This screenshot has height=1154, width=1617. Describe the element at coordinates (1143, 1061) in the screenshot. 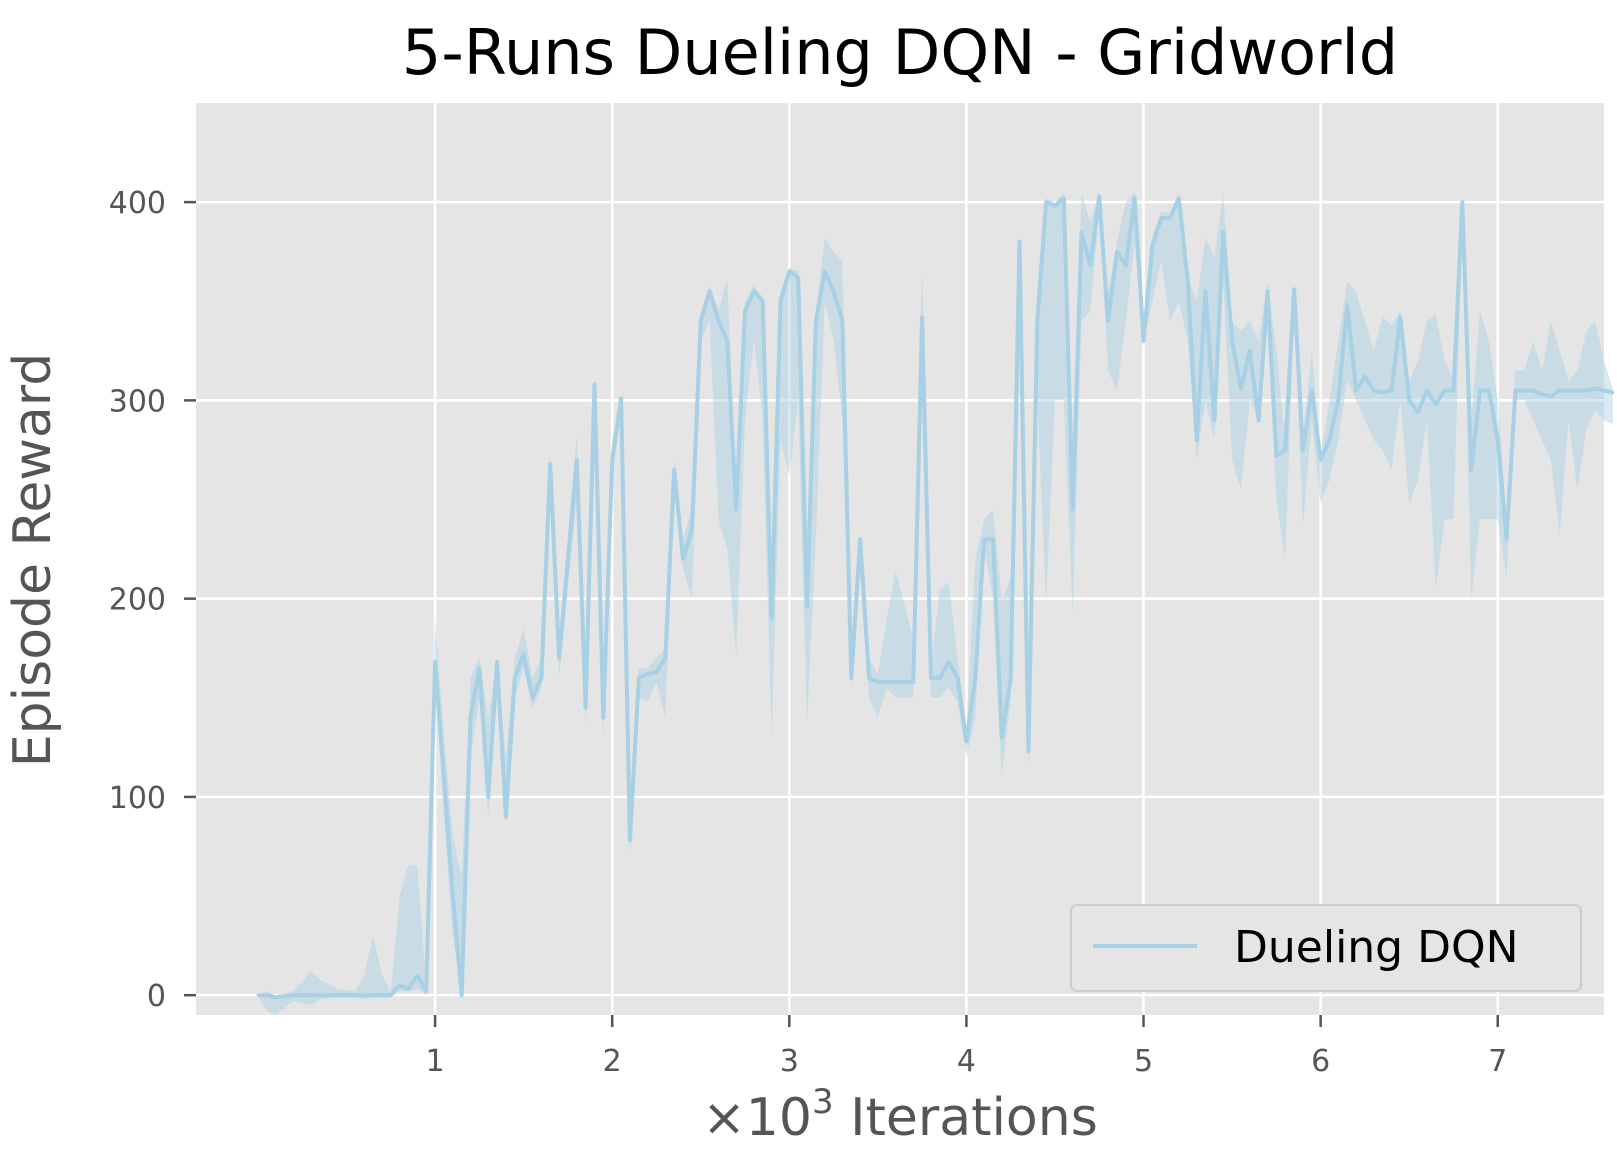

I see `x-tick-label: 5` at that location.